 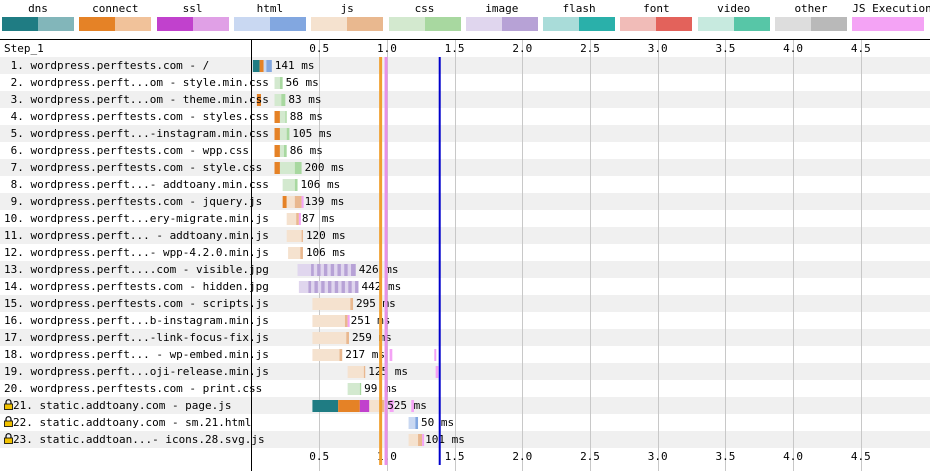 I want to click on tick-label-top: 3.5, so click(x=725, y=48).